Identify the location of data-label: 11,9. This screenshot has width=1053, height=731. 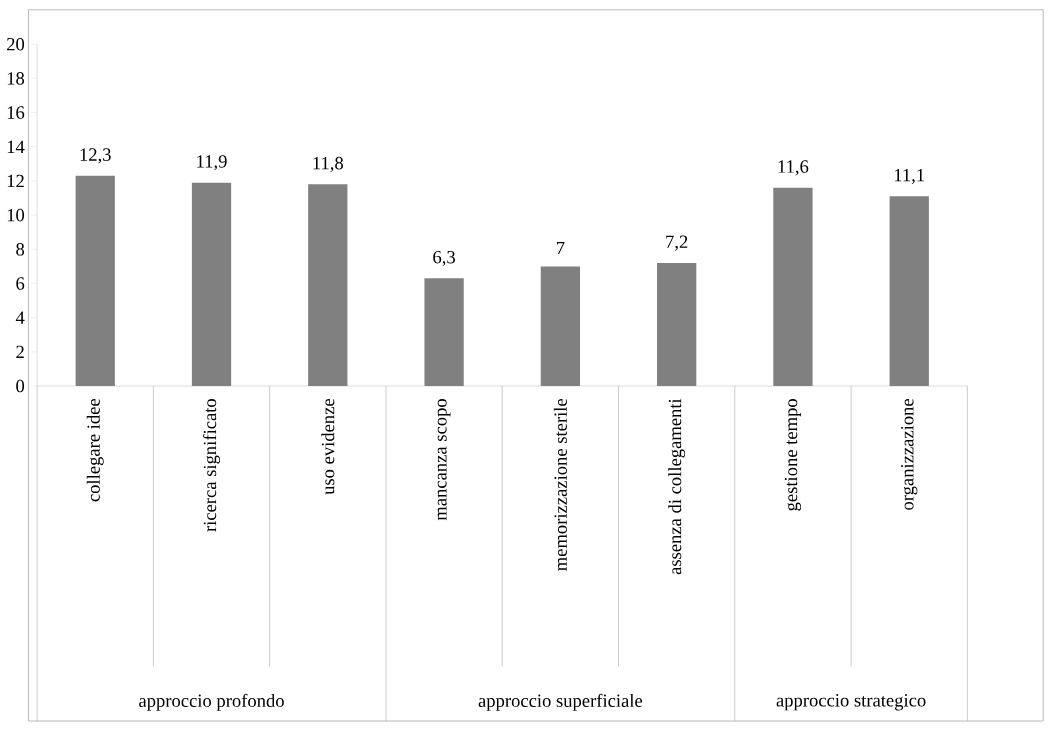
(212, 163).